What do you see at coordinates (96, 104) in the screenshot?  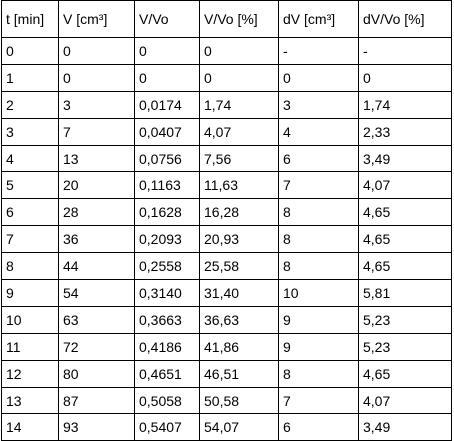 I see `table-cell: 3` at bounding box center [96, 104].